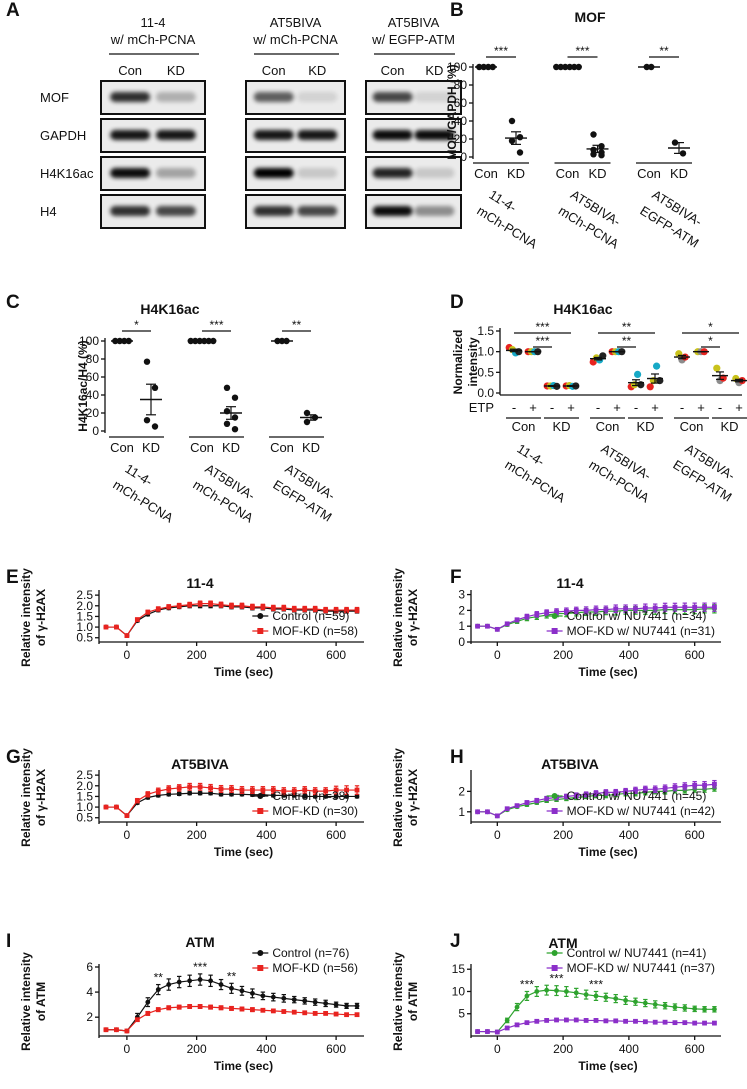 The height and width of the screenshot is (1089, 747). I want to click on legend-label: MOF-KD (n=30), so click(315, 811).